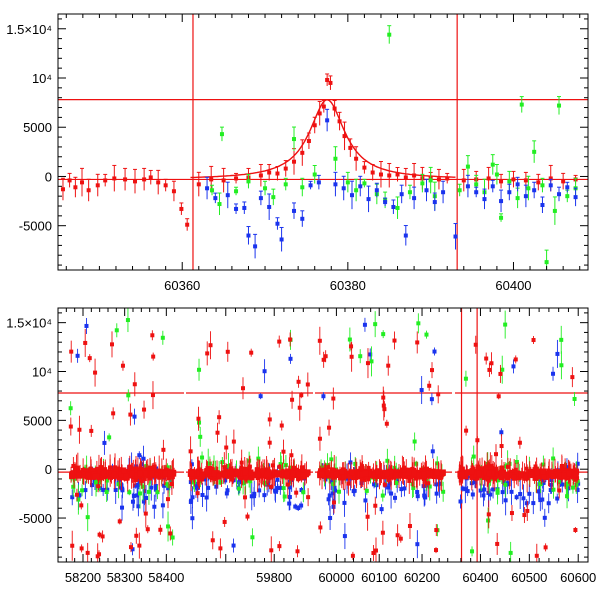 Image resolution: width=600 pixels, height=600 pixels. What do you see at coordinates (323, 396) in the screenshot?
I see `bottom-series-2-seg2-36-point` at bounding box center [323, 396].